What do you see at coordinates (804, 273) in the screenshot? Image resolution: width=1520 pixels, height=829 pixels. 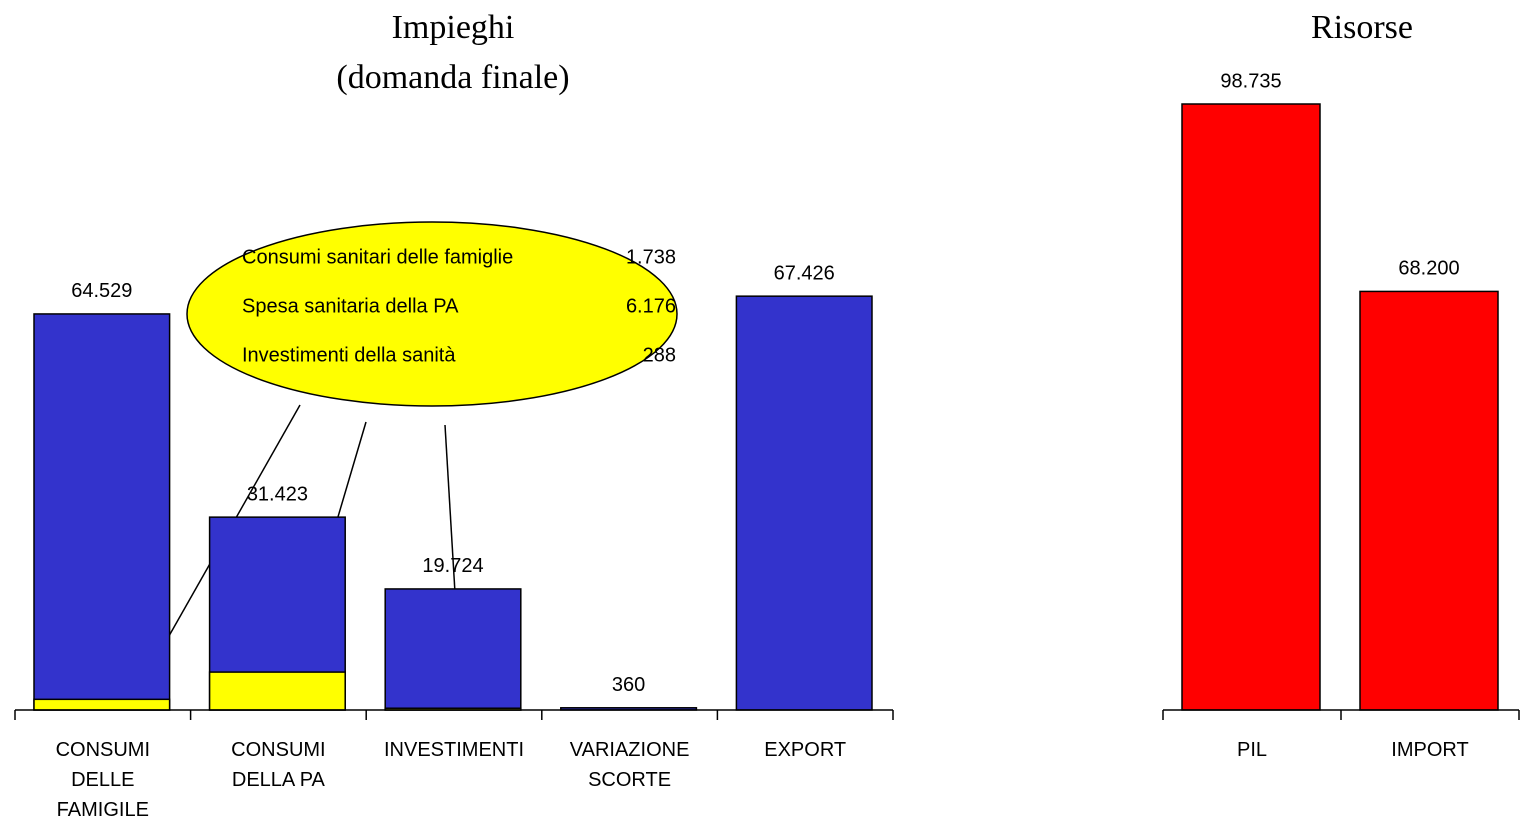 I see `value-label: 67.426` at bounding box center [804, 273].